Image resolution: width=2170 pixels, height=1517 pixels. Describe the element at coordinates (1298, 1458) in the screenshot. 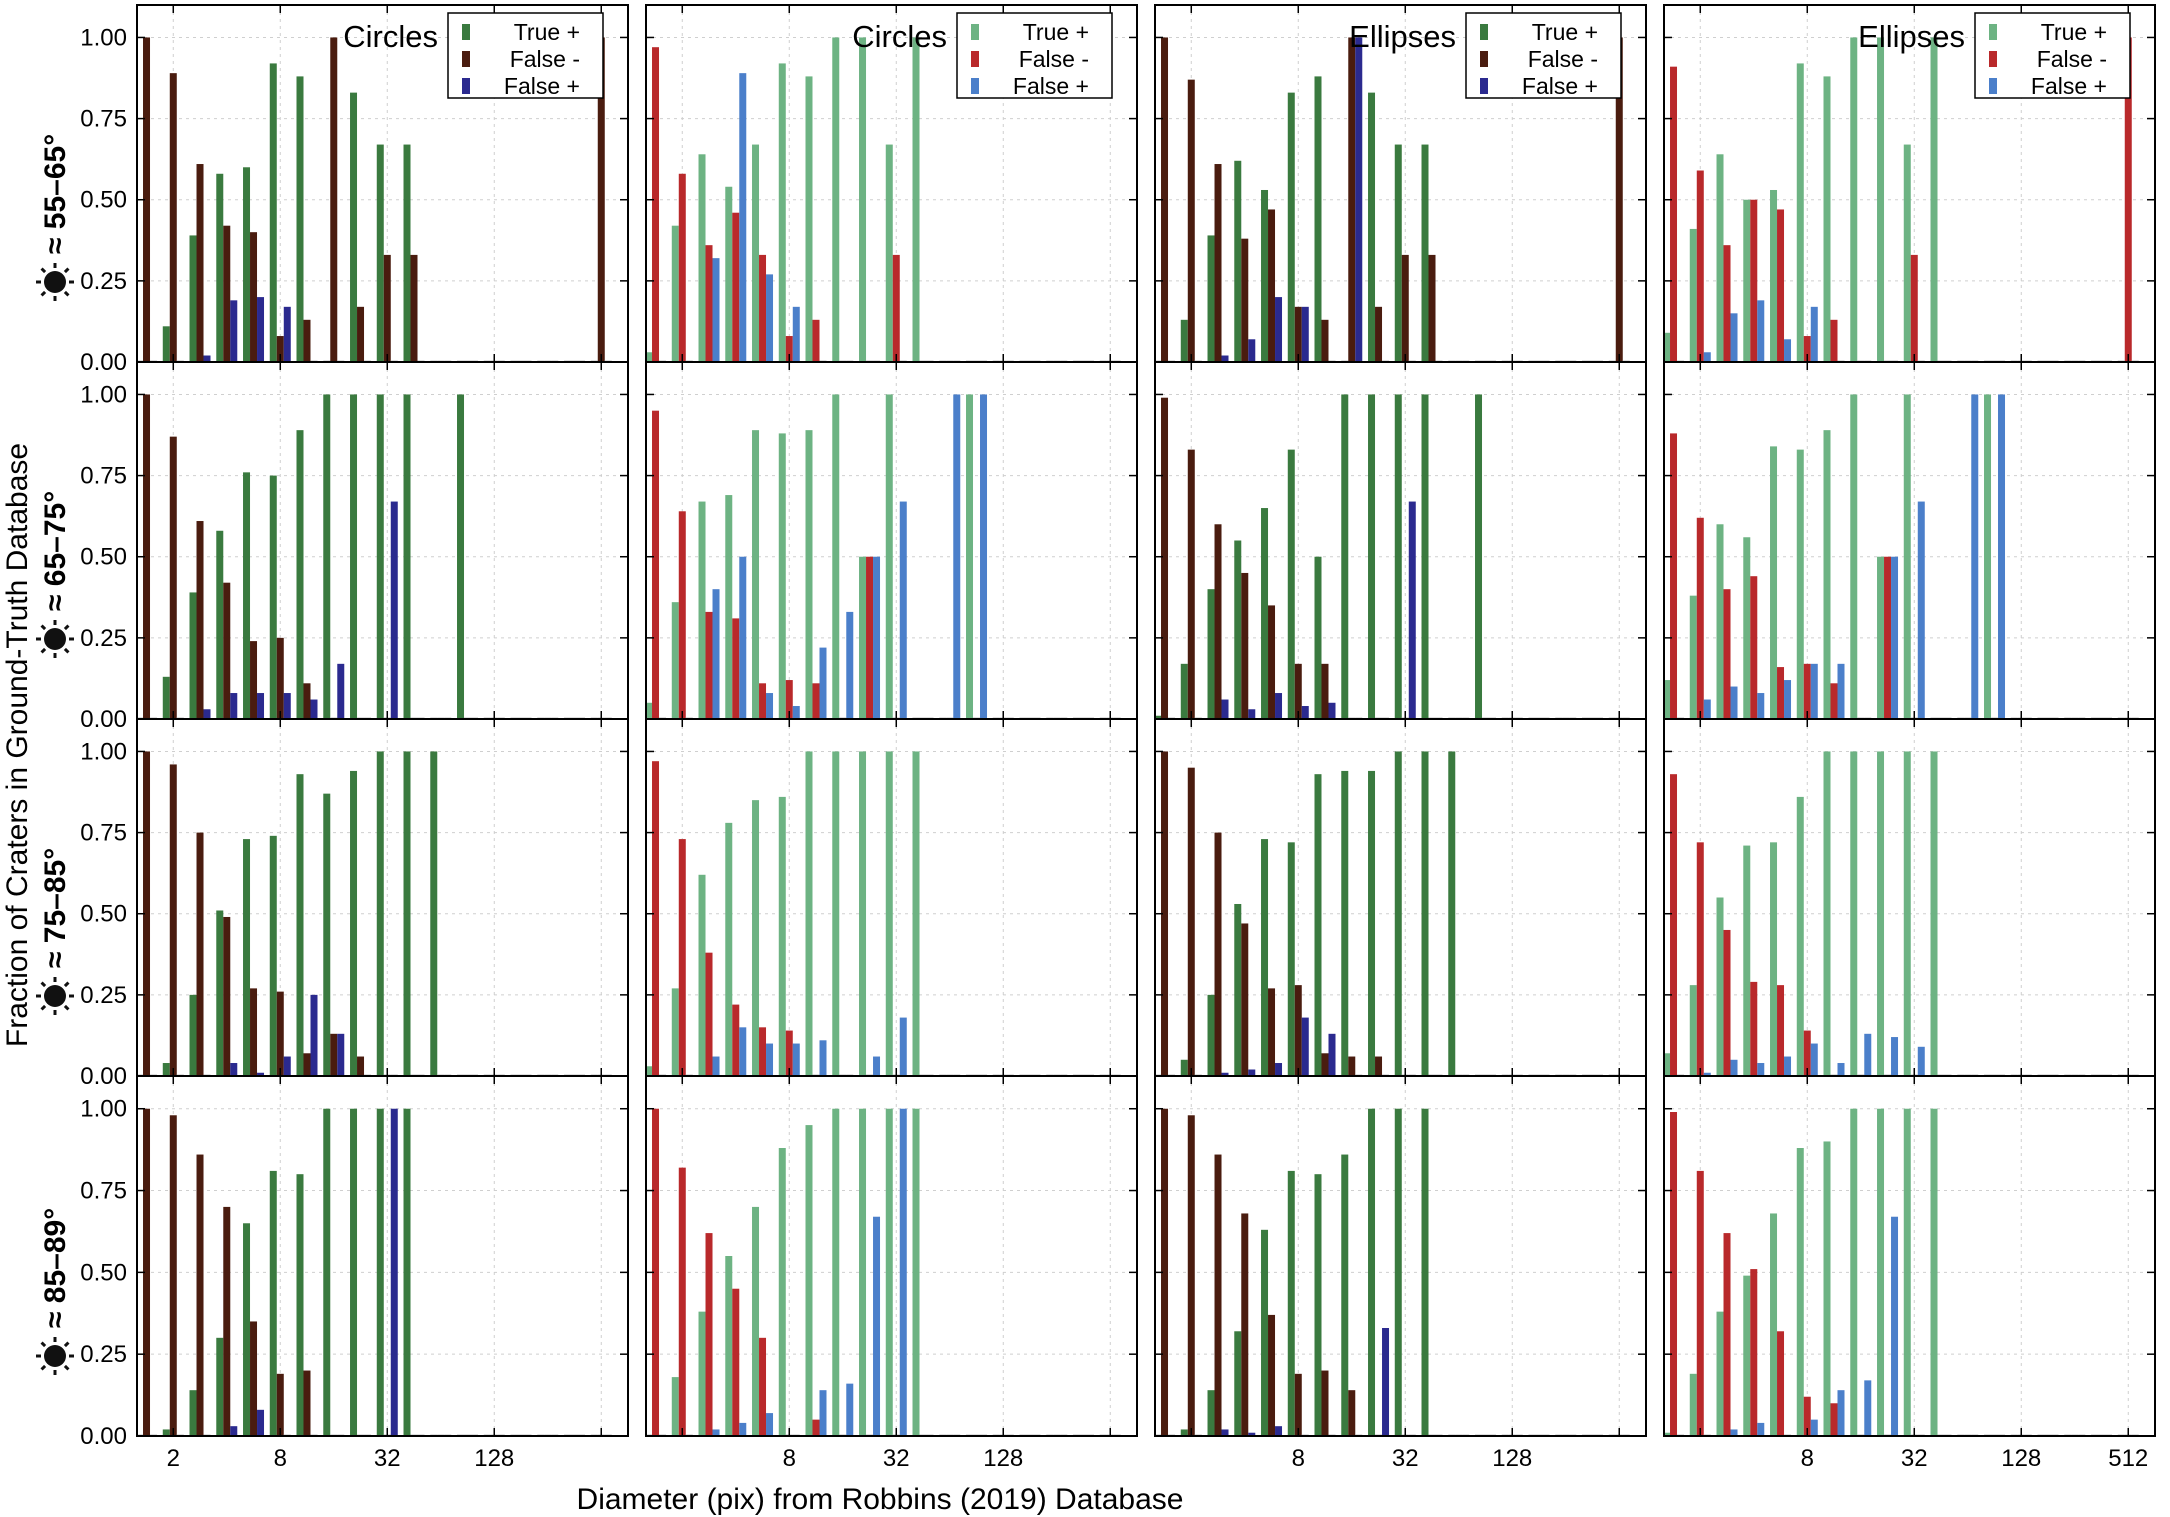

I see `x-tick-label: 8` at that location.